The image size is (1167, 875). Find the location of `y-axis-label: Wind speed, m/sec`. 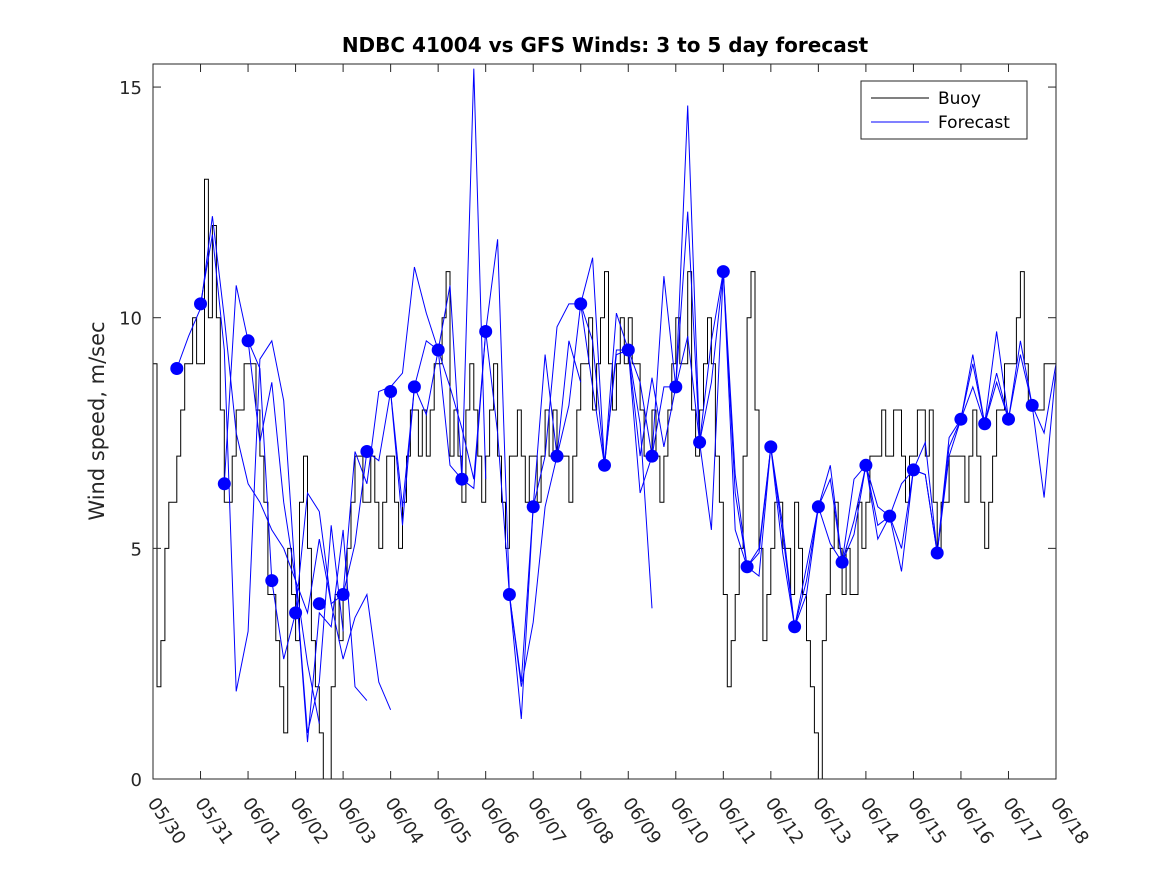

y-axis-label: Wind speed, m/sec is located at coordinates (97, 420).